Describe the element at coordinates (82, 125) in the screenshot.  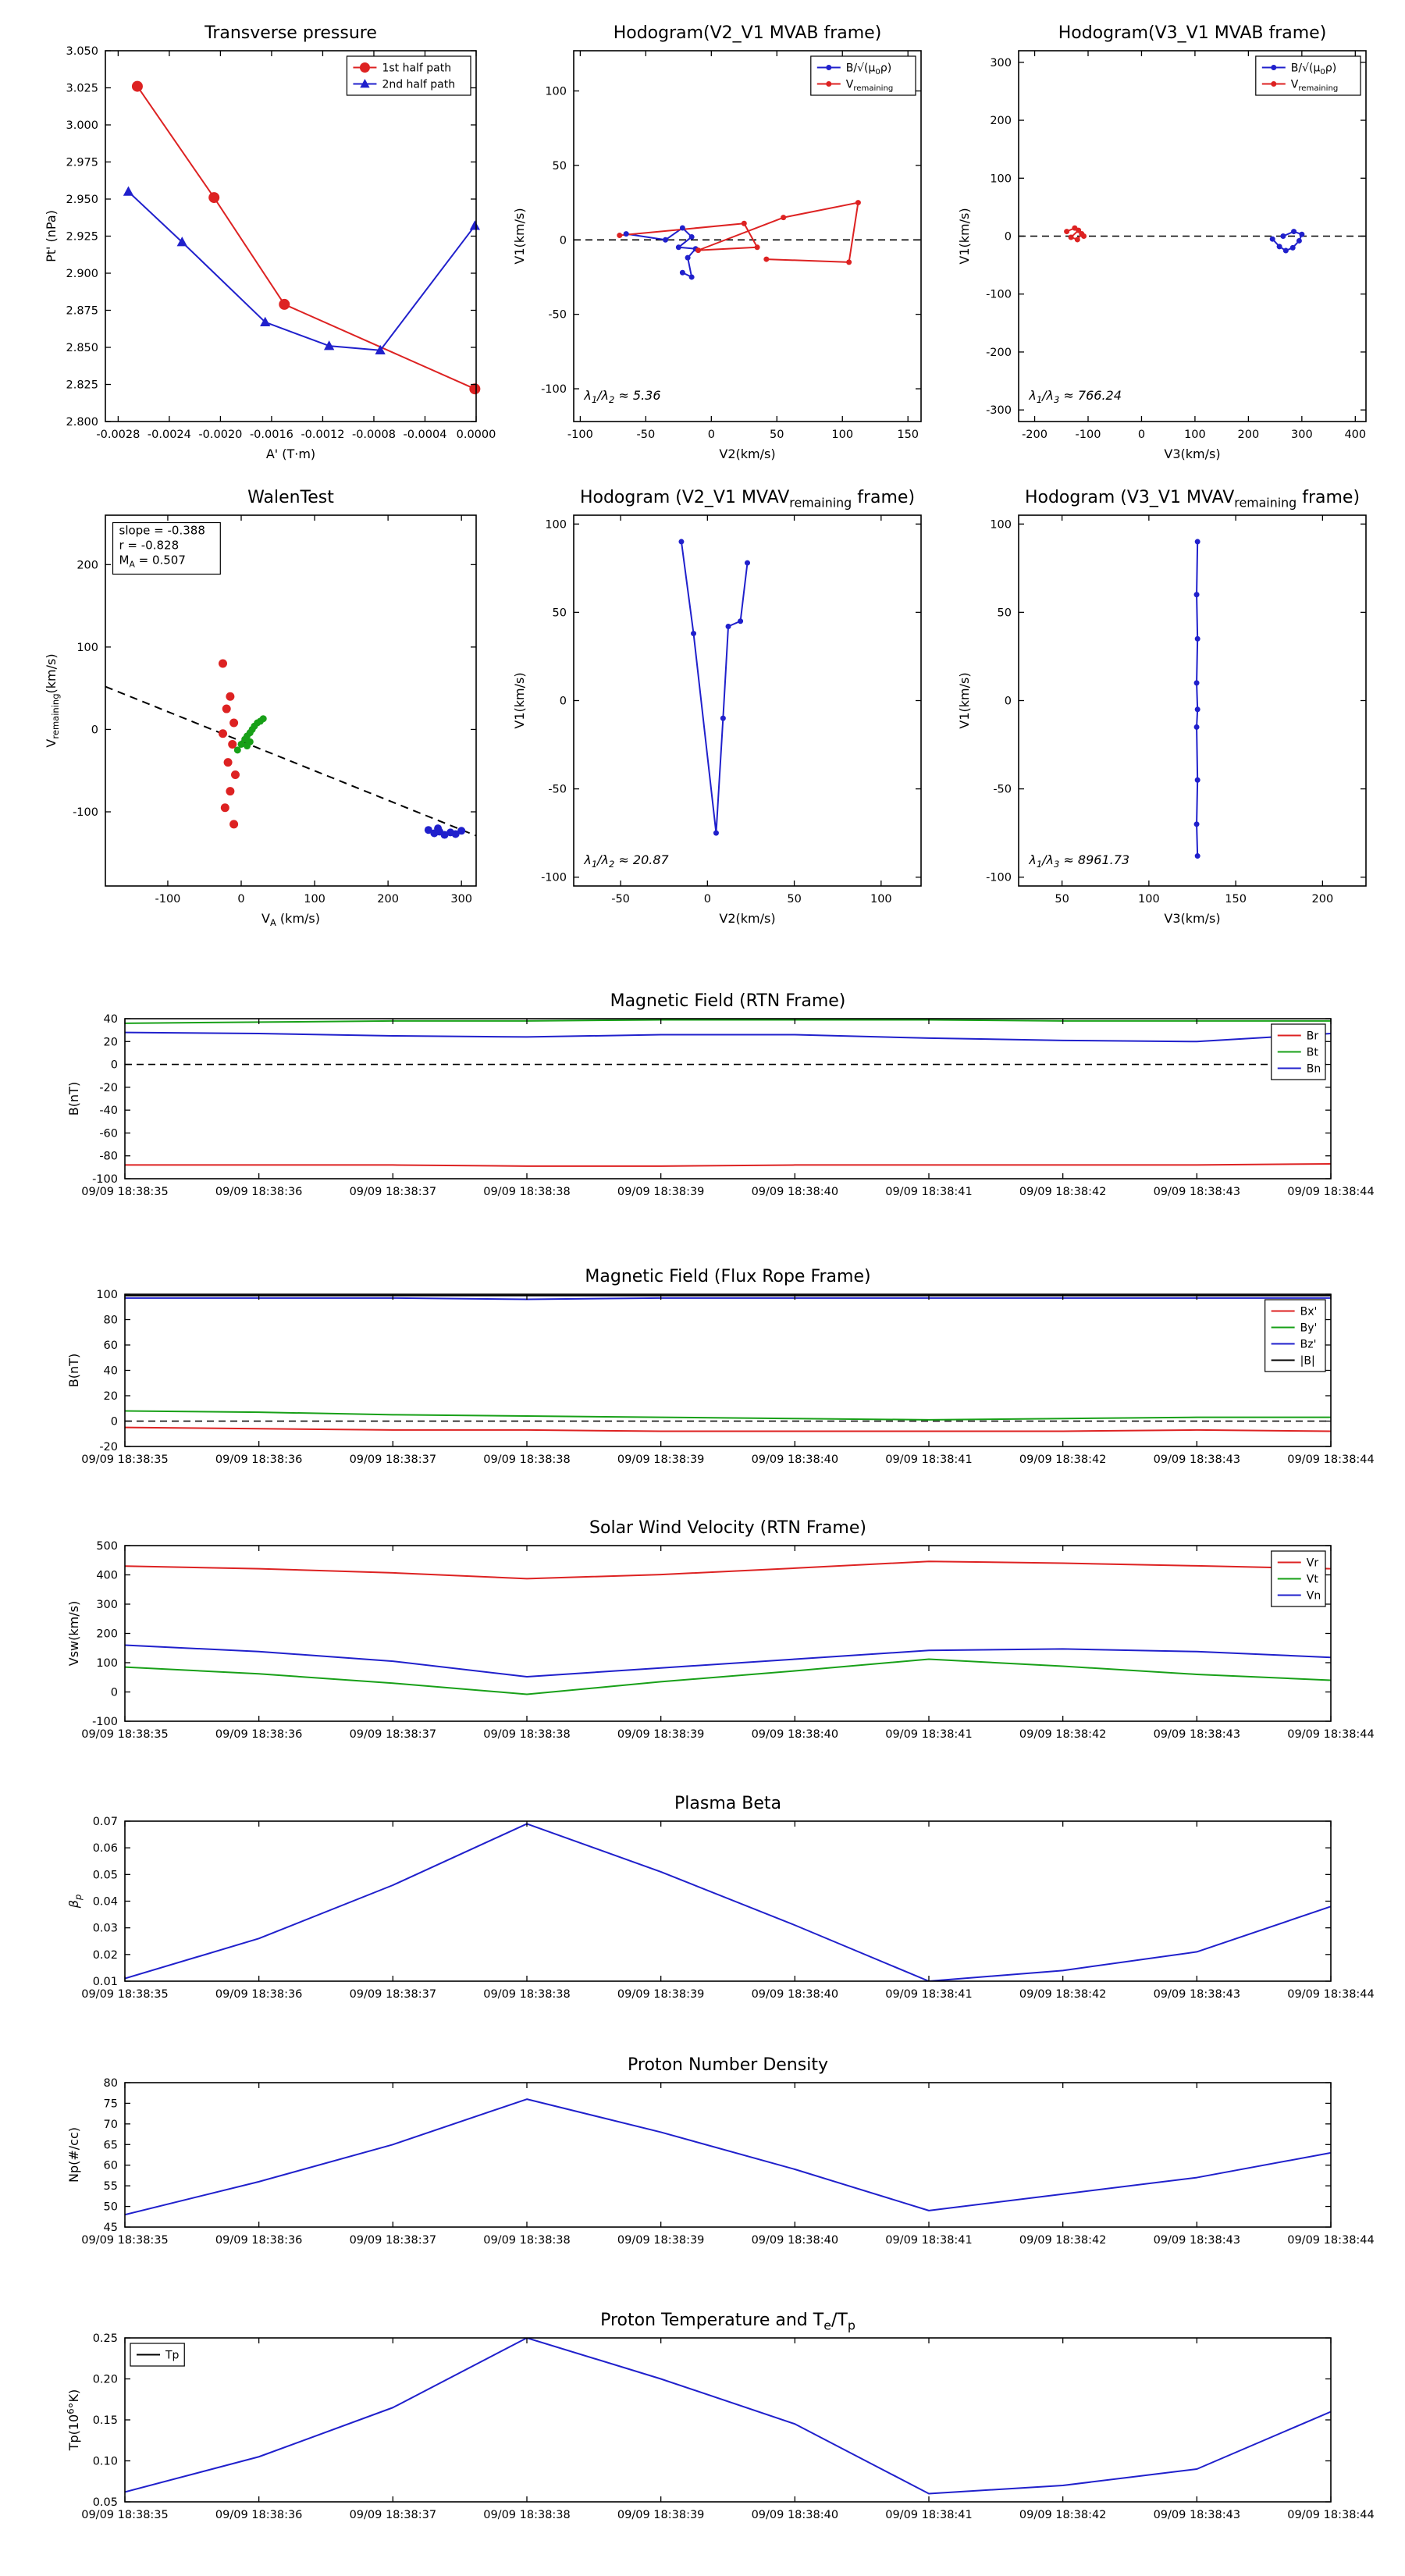
I see `svg-text: 3.000` at that location.